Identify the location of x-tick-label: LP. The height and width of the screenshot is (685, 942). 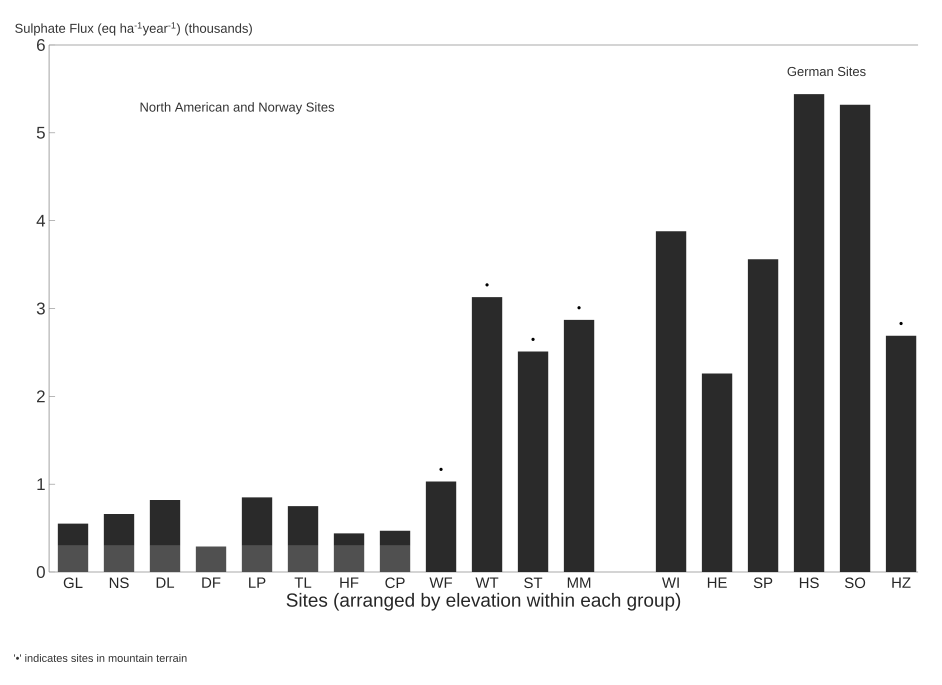
(257, 583).